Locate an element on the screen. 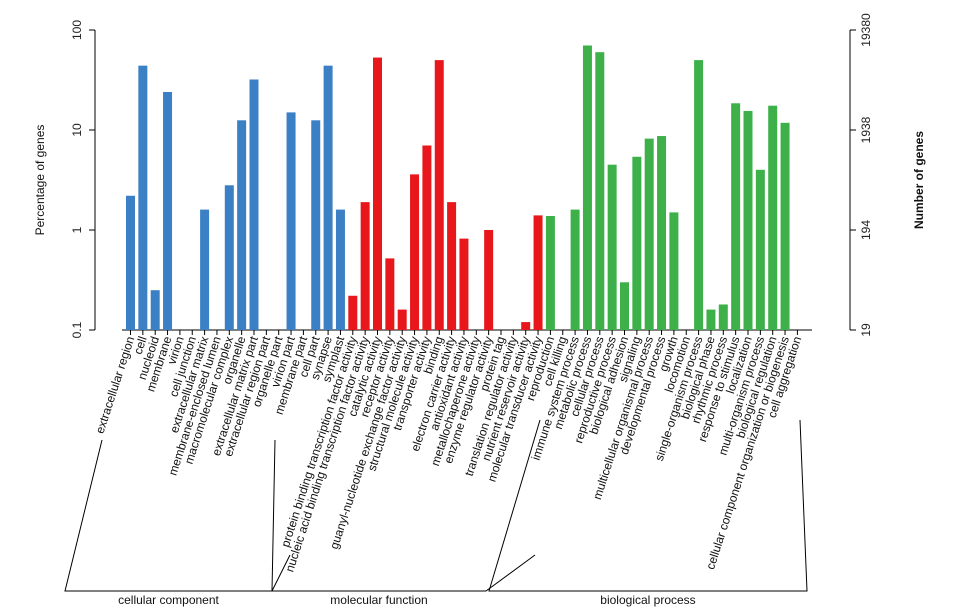  group-label: molecular function is located at coordinates (378, 600).